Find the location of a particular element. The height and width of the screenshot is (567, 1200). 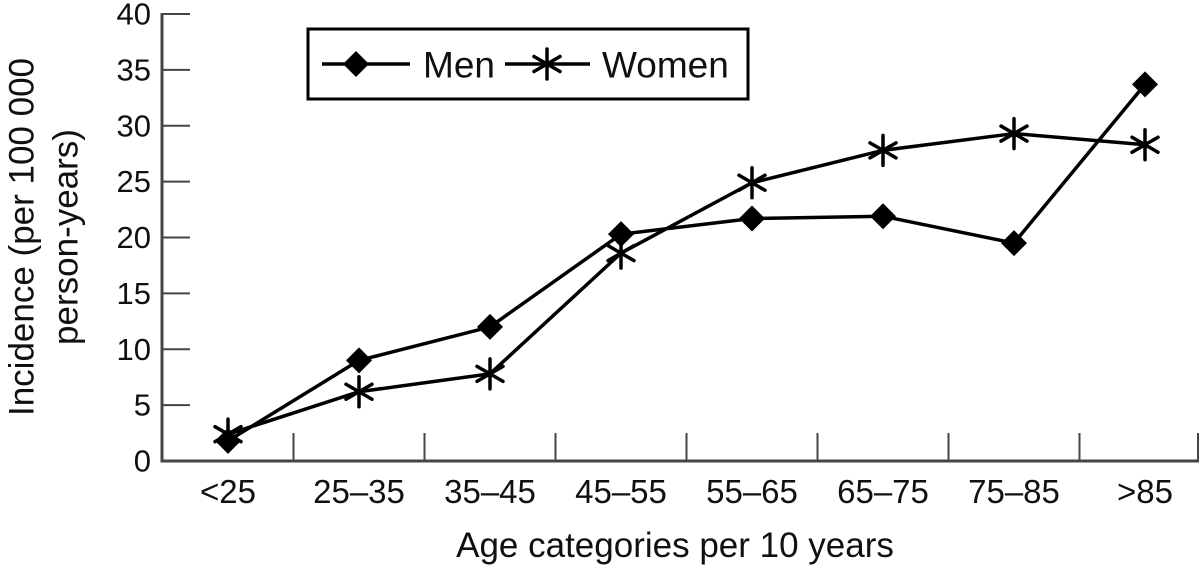

x-category-label: 75–85 is located at coordinates (1014, 491).